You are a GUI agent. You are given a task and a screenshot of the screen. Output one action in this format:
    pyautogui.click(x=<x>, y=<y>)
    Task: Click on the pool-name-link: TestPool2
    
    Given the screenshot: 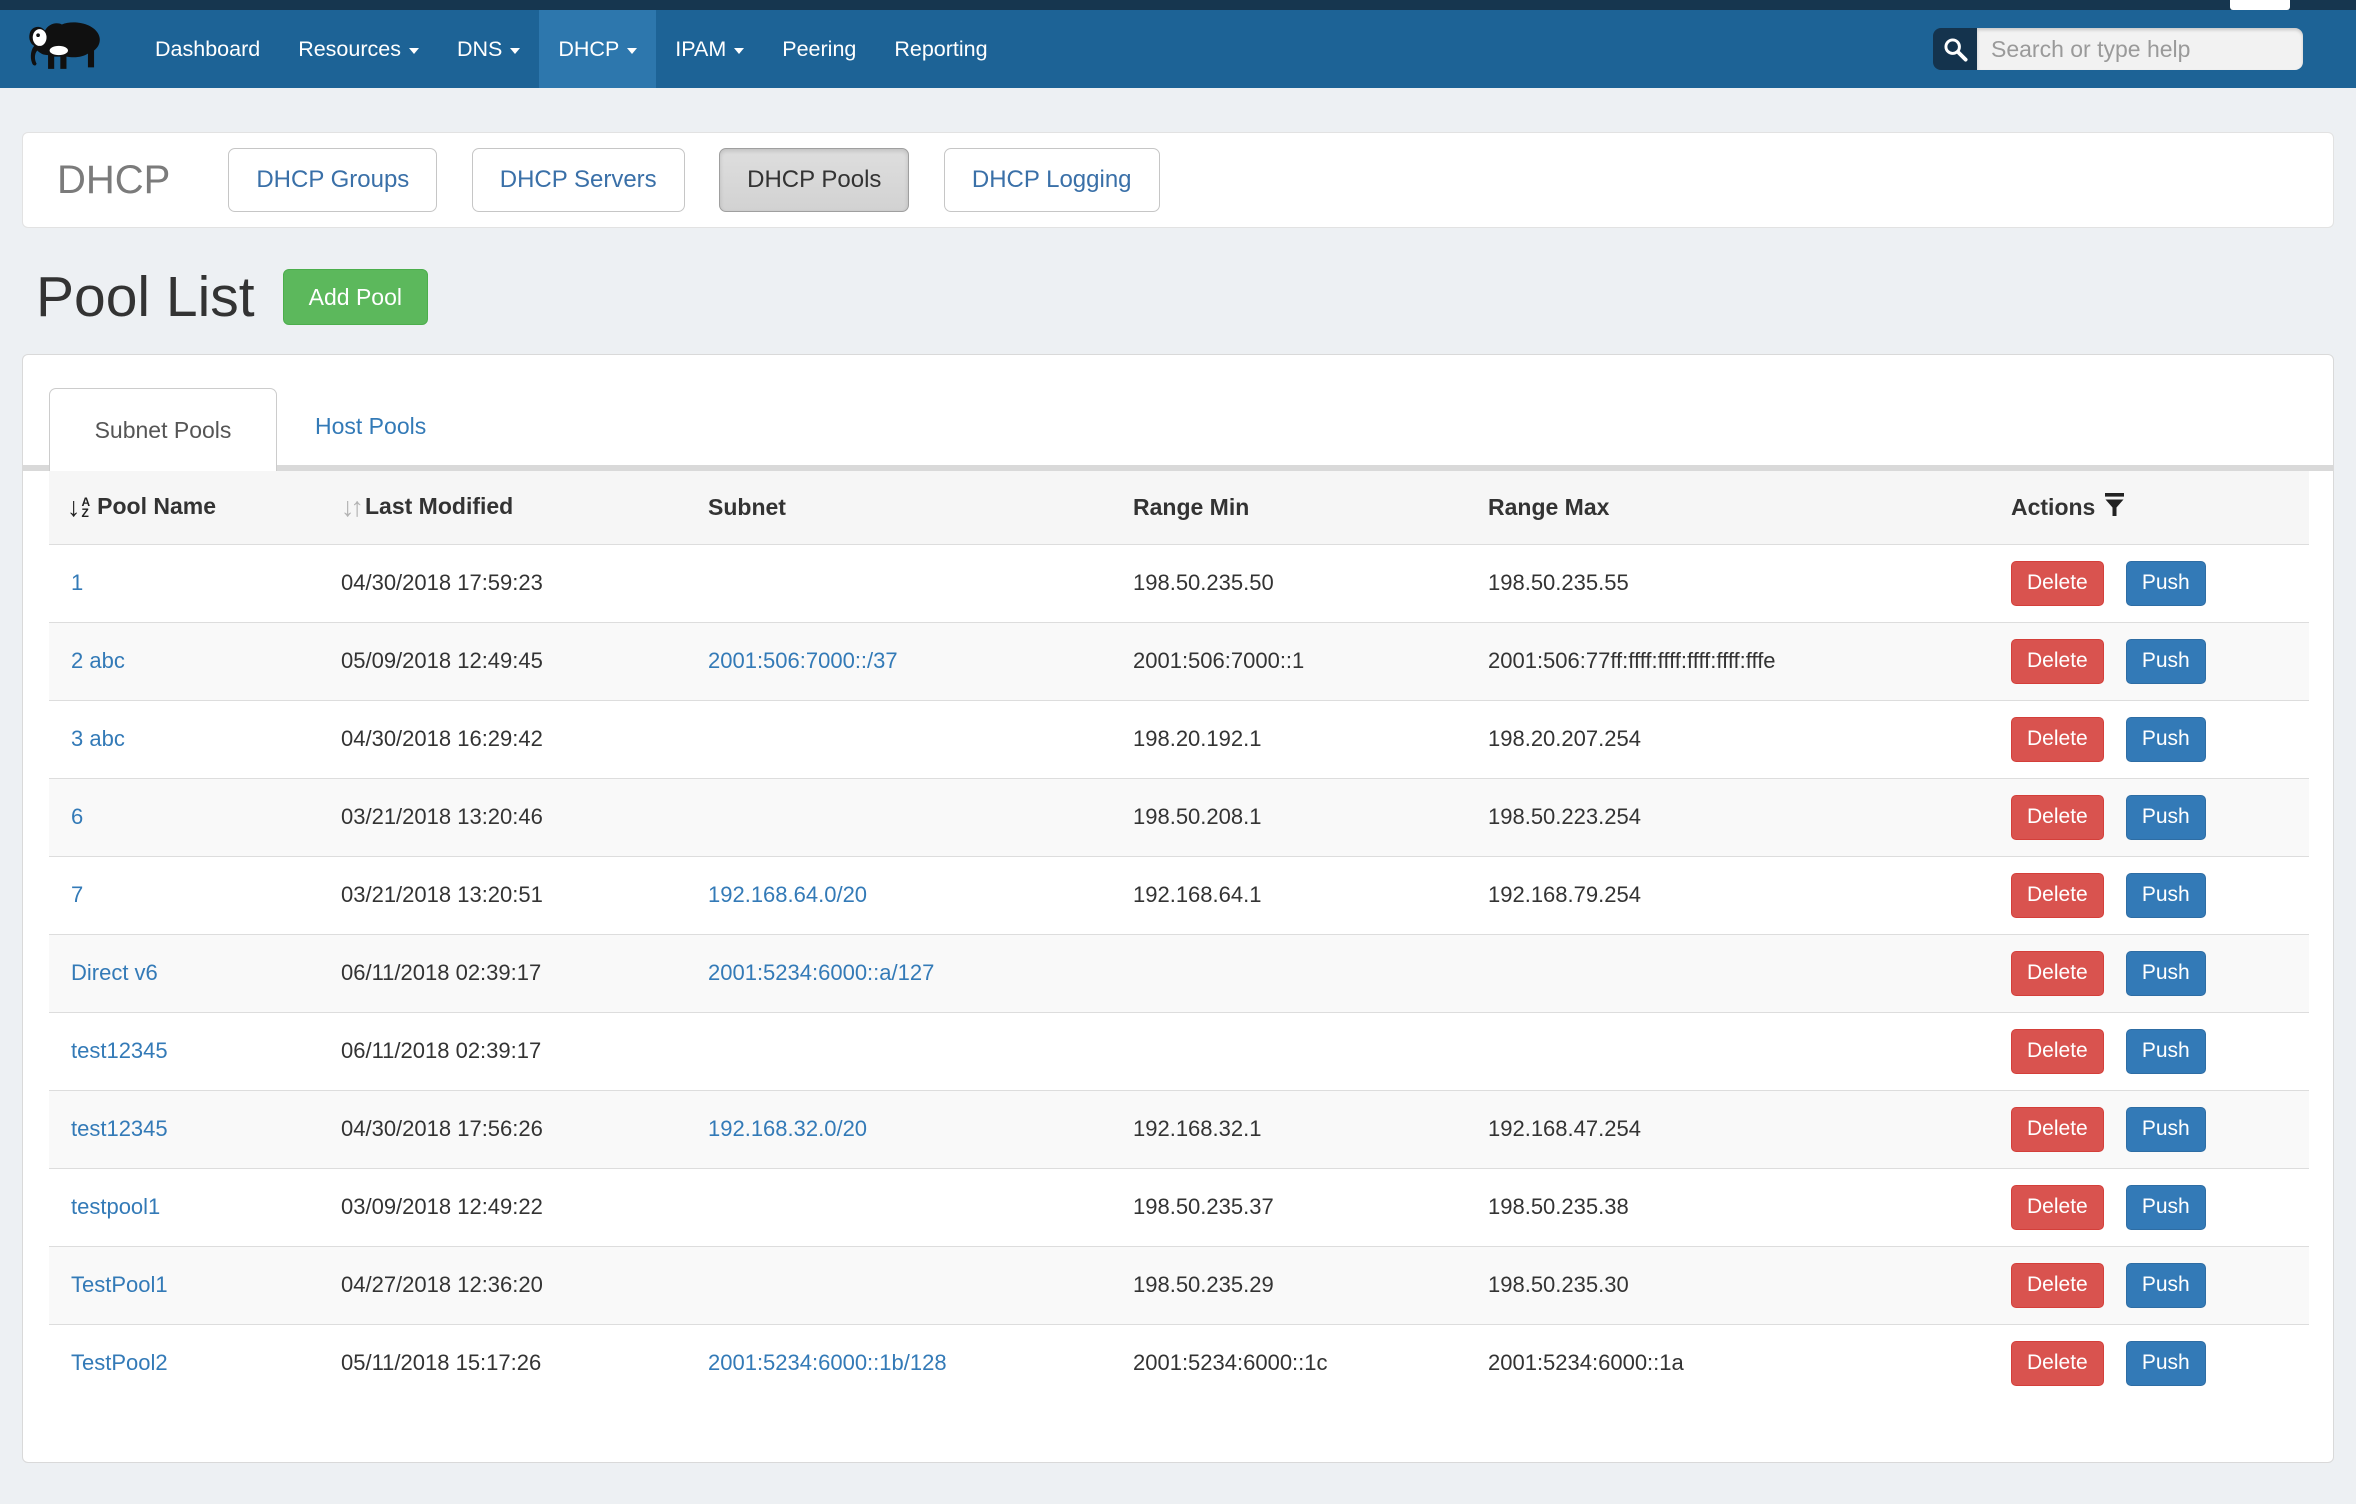 What is the action you would take?
    pyautogui.click(x=119, y=1363)
    